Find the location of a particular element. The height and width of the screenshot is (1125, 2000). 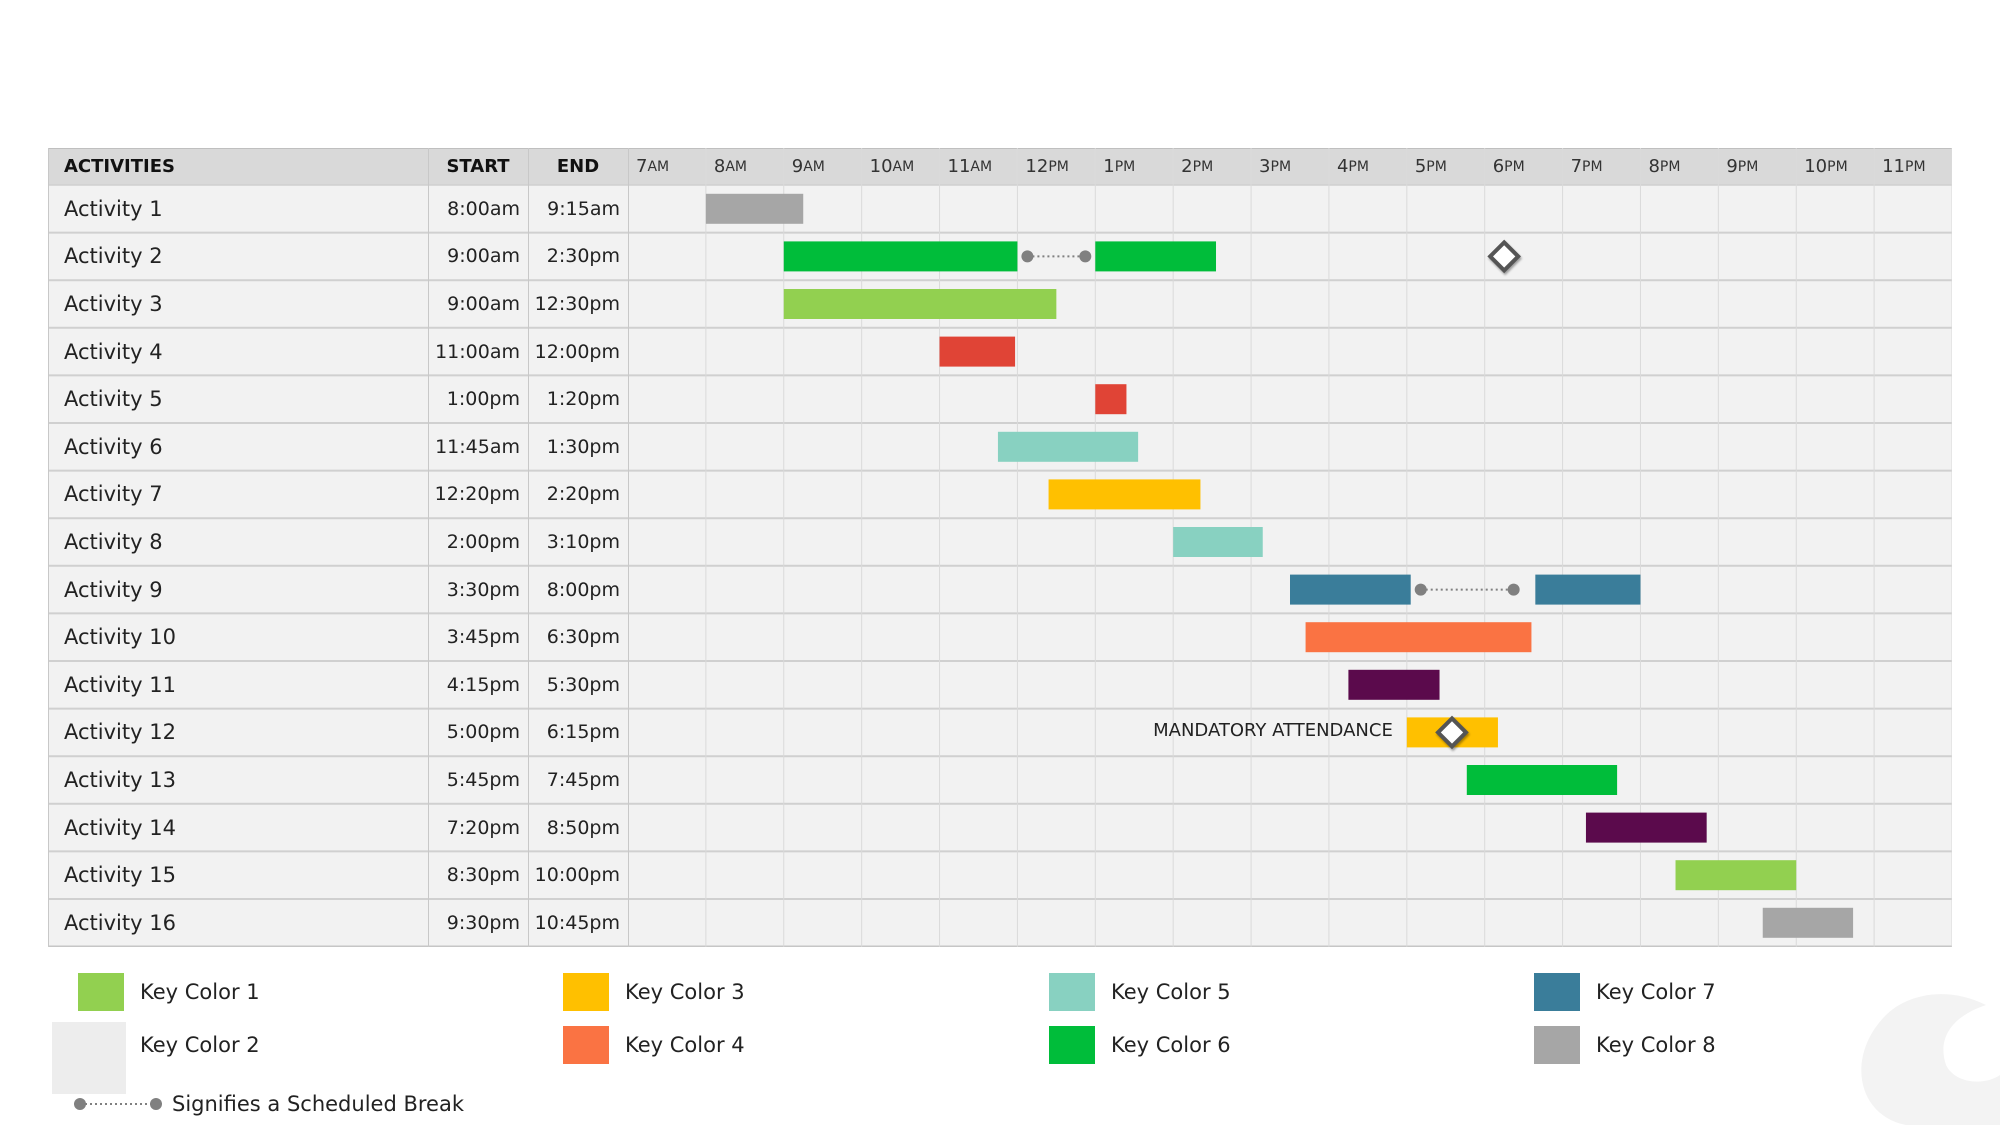

legend-item: Key Color 6 is located at coordinates (1140, 1045).